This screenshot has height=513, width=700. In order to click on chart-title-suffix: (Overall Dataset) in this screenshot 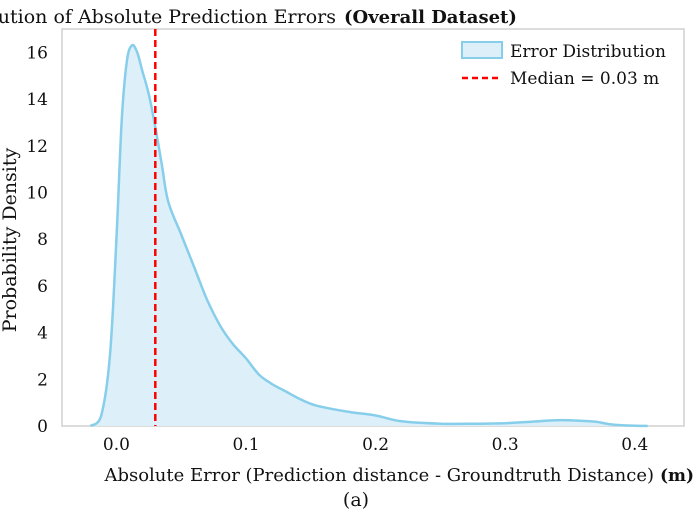, I will do `click(430, 17)`.